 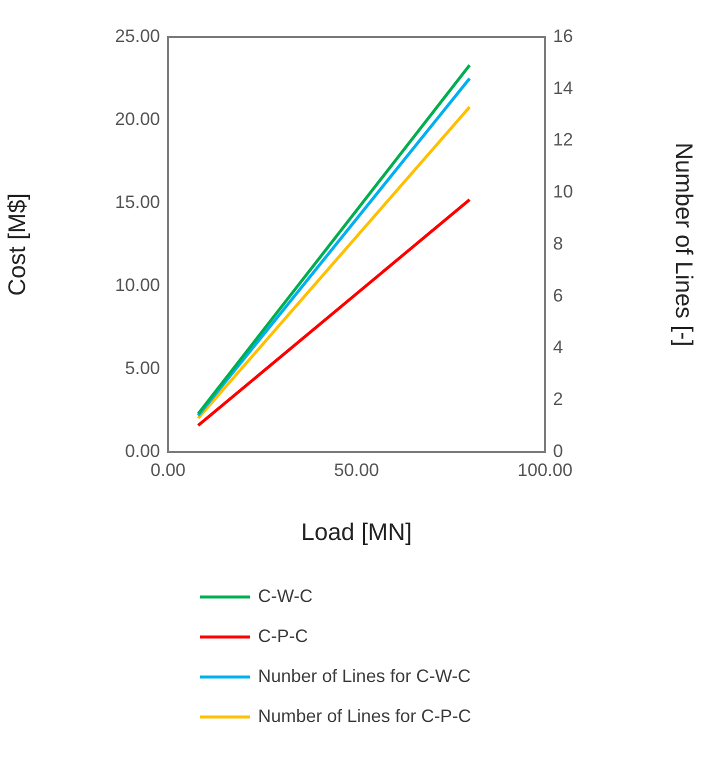 I want to click on y2-tick-label: 16, so click(x=563, y=36).